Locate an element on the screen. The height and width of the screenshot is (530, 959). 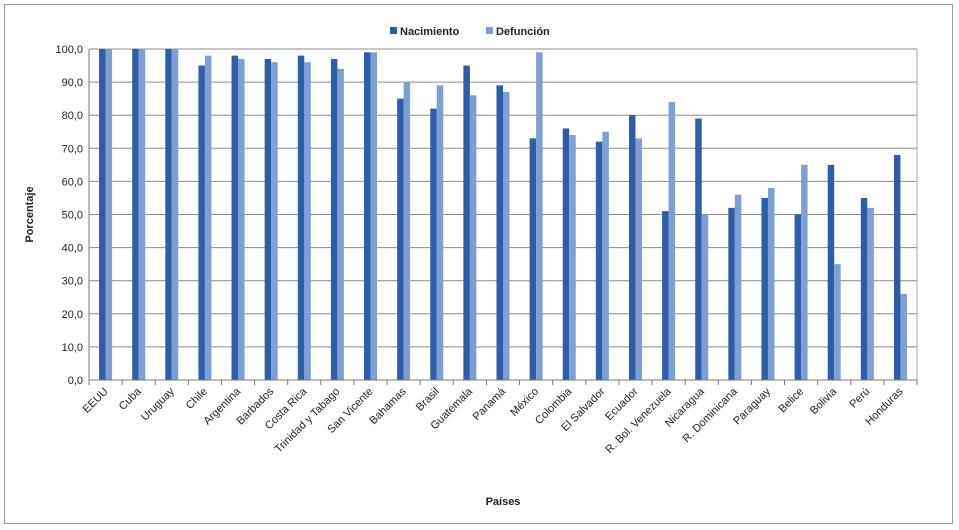
y-tick-label: 70,0 is located at coordinates (72, 149).